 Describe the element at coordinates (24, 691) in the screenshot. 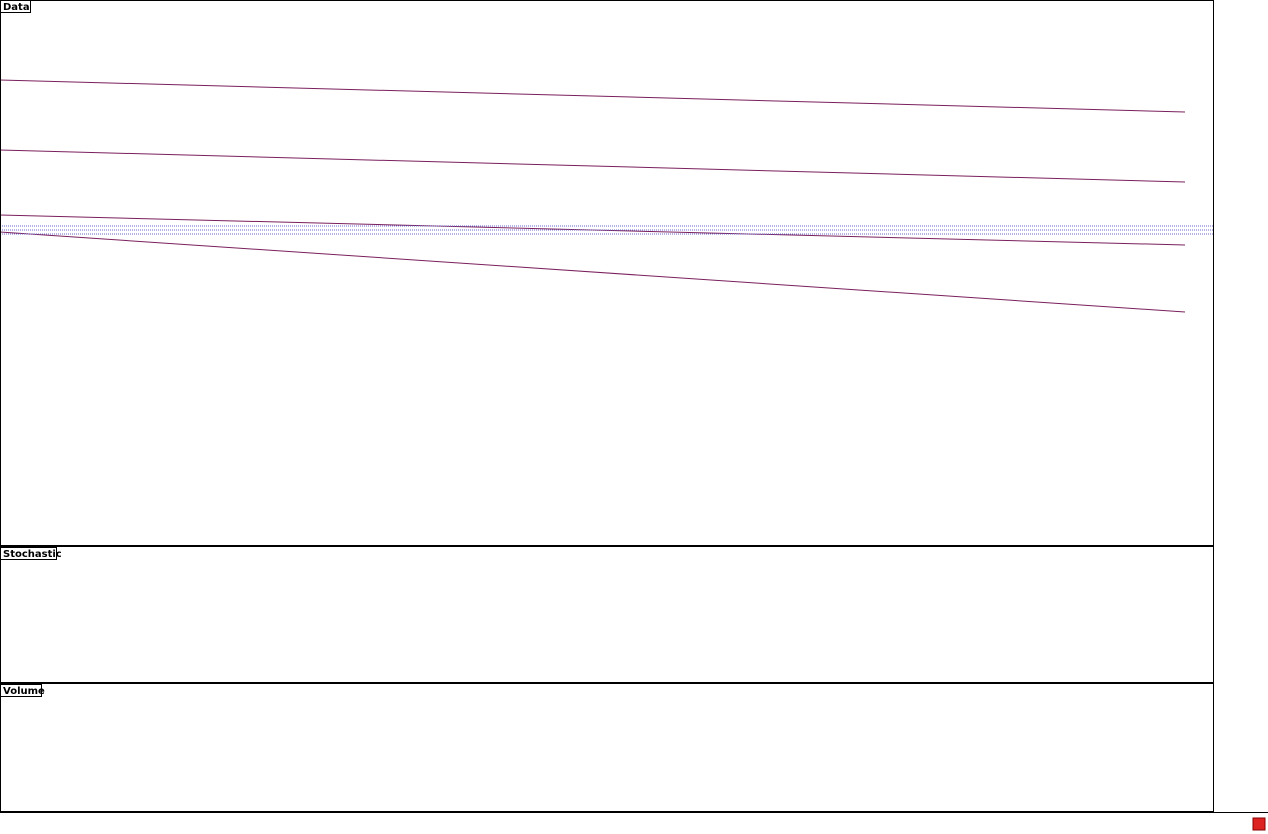

I see `panel-title: Volume` at that location.